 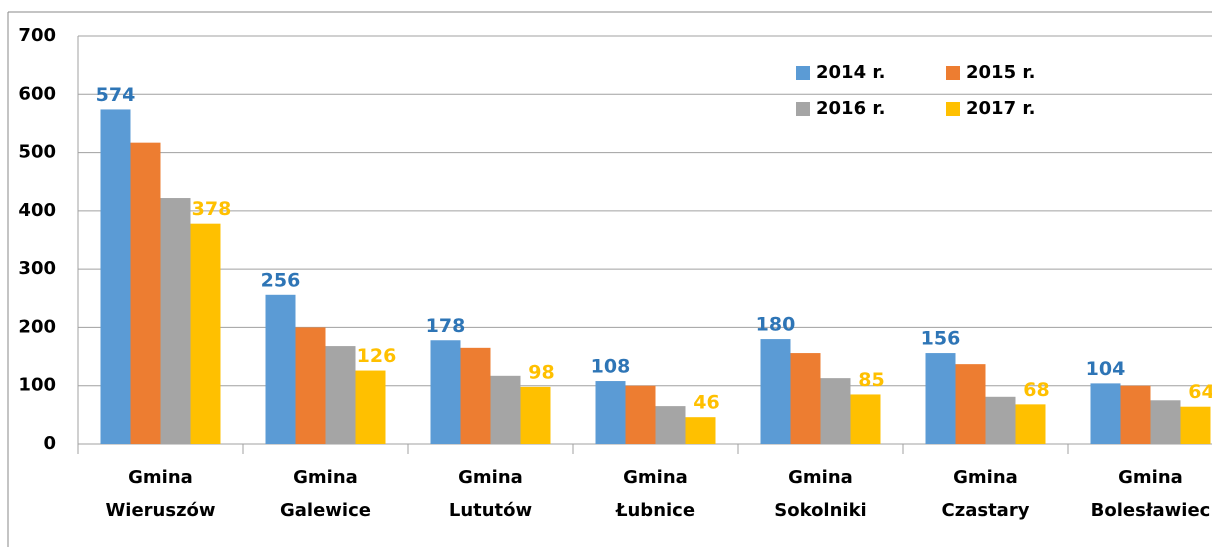 What do you see at coordinates (37, 385) in the screenshot?
I see `y-tick-label: 100` at bounding box center [37, 385].